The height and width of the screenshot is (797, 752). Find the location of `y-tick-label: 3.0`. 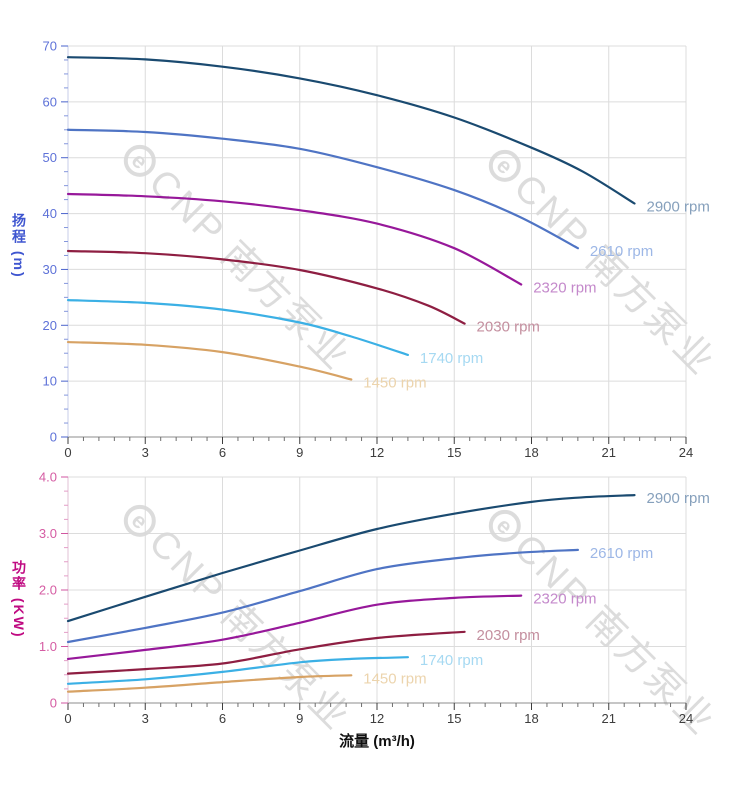

y-tick-label: 3.0 is located at coordinates (48, 533).